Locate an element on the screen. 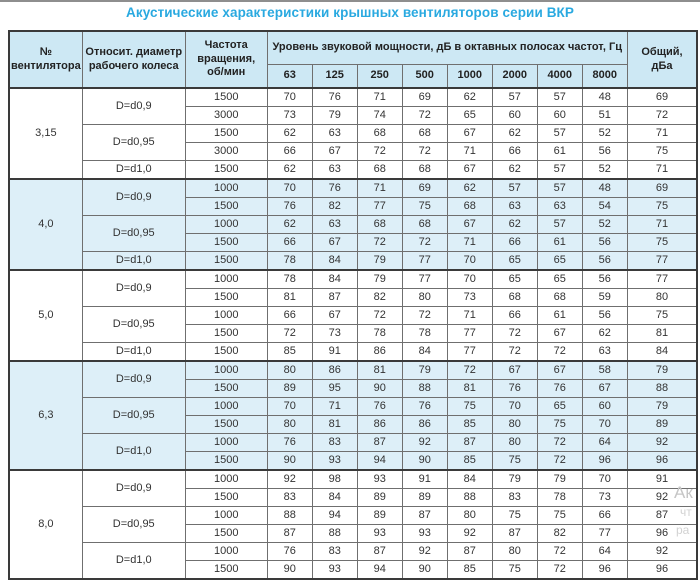  table-row: D=d0,95 1000 70 71 76 76 75 70 65 60 79 is located at coordinates (353, 415).